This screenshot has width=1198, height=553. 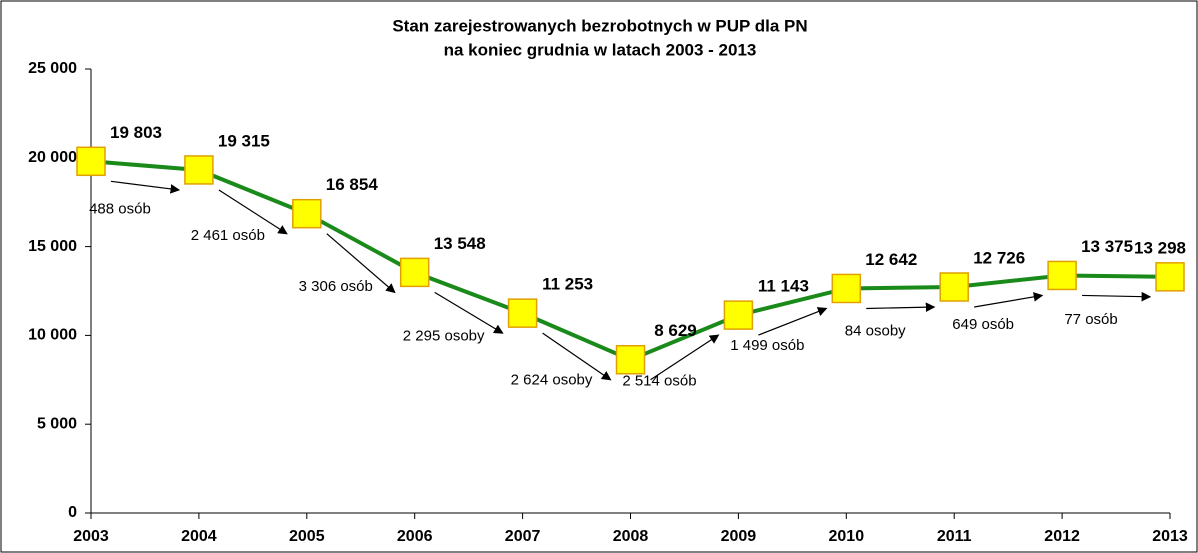 What do you see at coordinates (336, 286) in the screenshot?
I see `change-annotation: 3 306 osób` at bounding box center [336, 286].